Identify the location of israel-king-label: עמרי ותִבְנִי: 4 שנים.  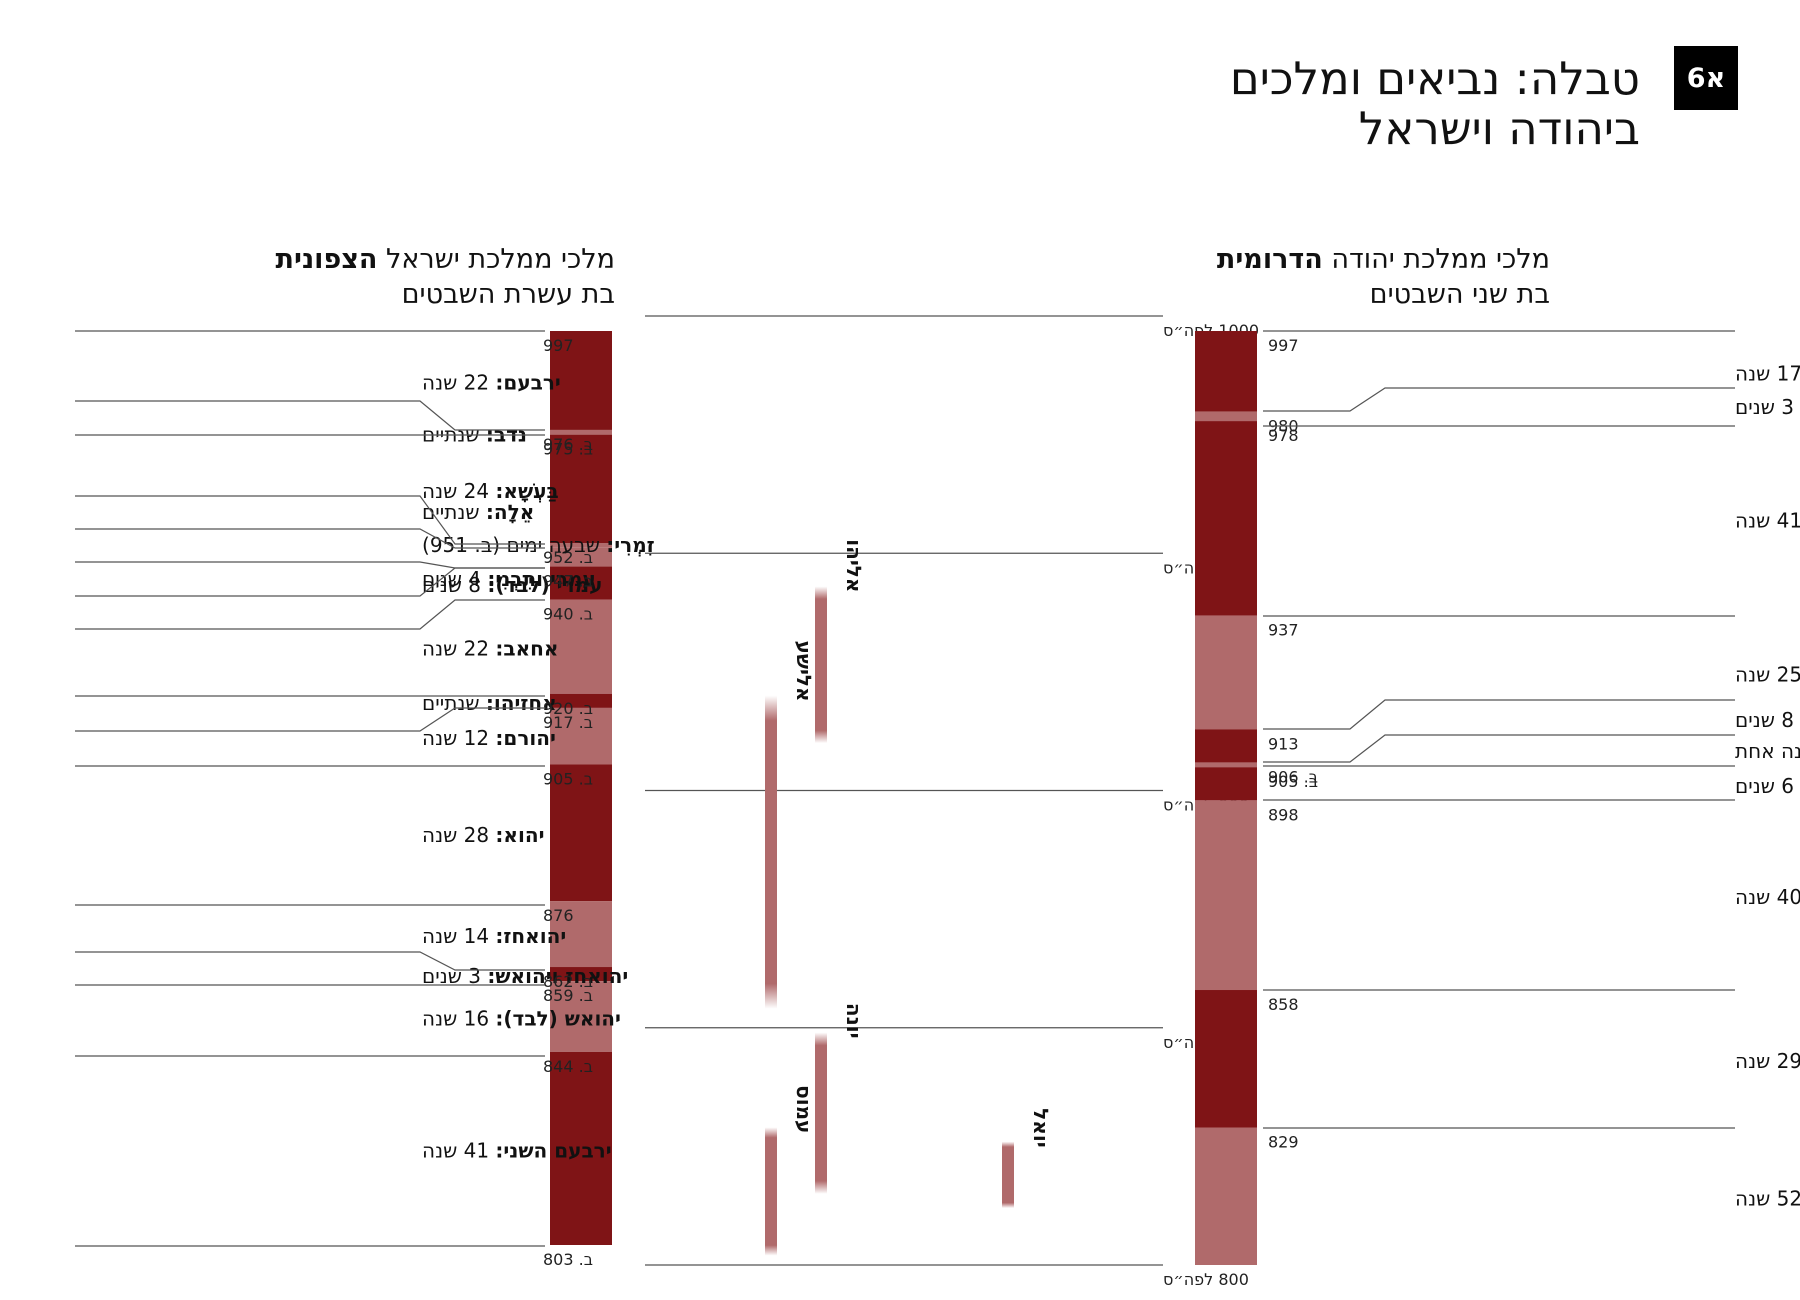
(509, 579).